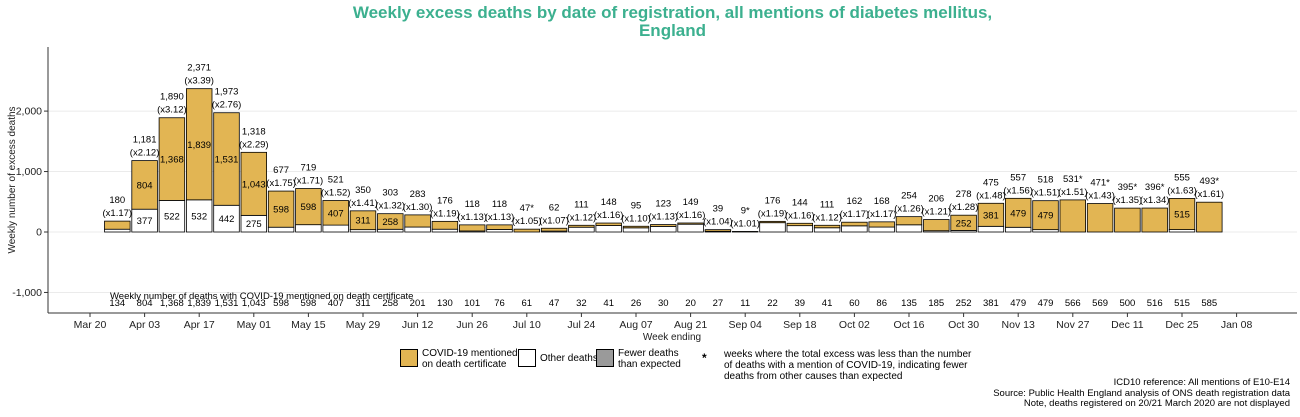 This screenshot has width=1300, height=417. I want to click on covid-count-label: 76, so click(499, 303).